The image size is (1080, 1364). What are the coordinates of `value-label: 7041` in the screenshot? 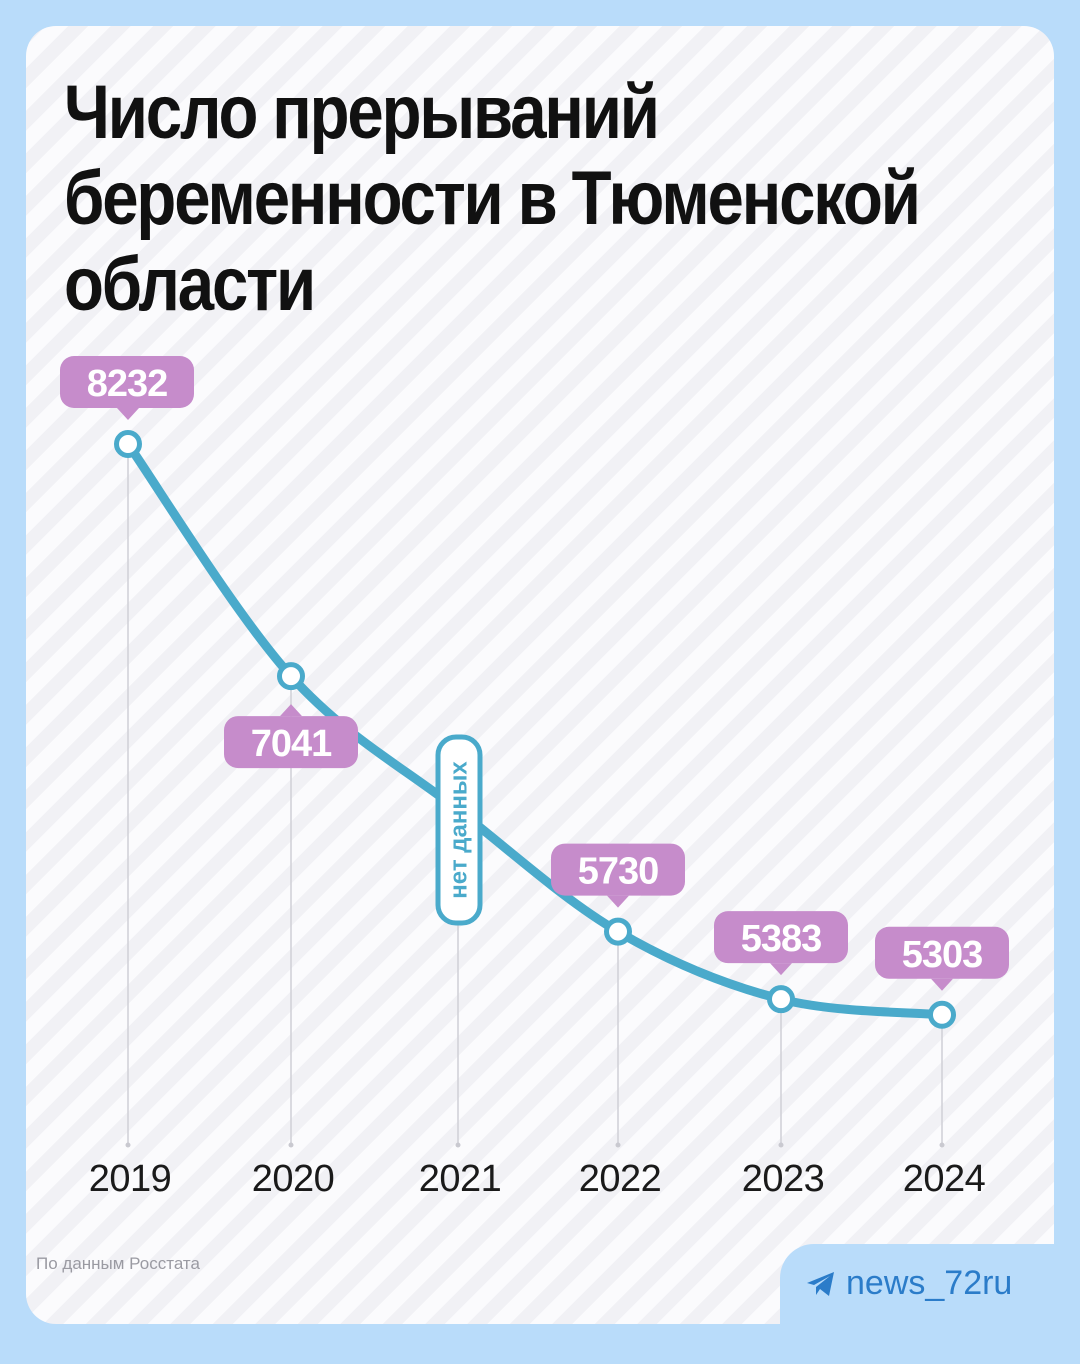 It's located at (291, 744).